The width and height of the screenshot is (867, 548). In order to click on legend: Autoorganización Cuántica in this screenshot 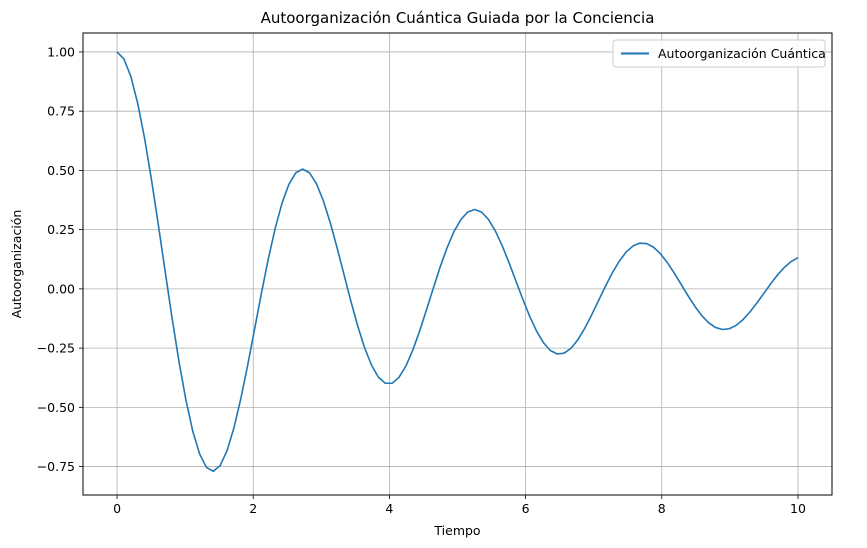, I will do `click(719, 53)`.